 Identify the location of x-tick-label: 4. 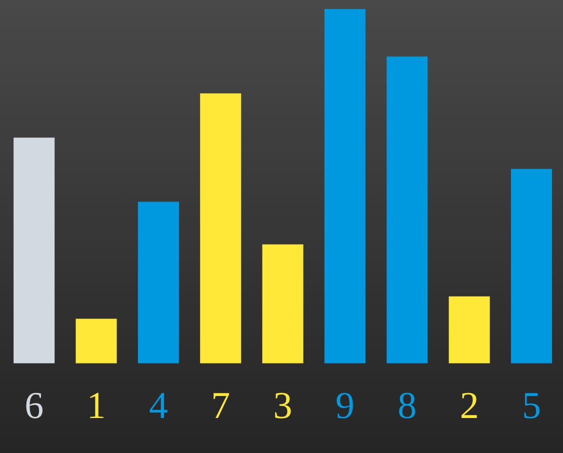
(158, 406).